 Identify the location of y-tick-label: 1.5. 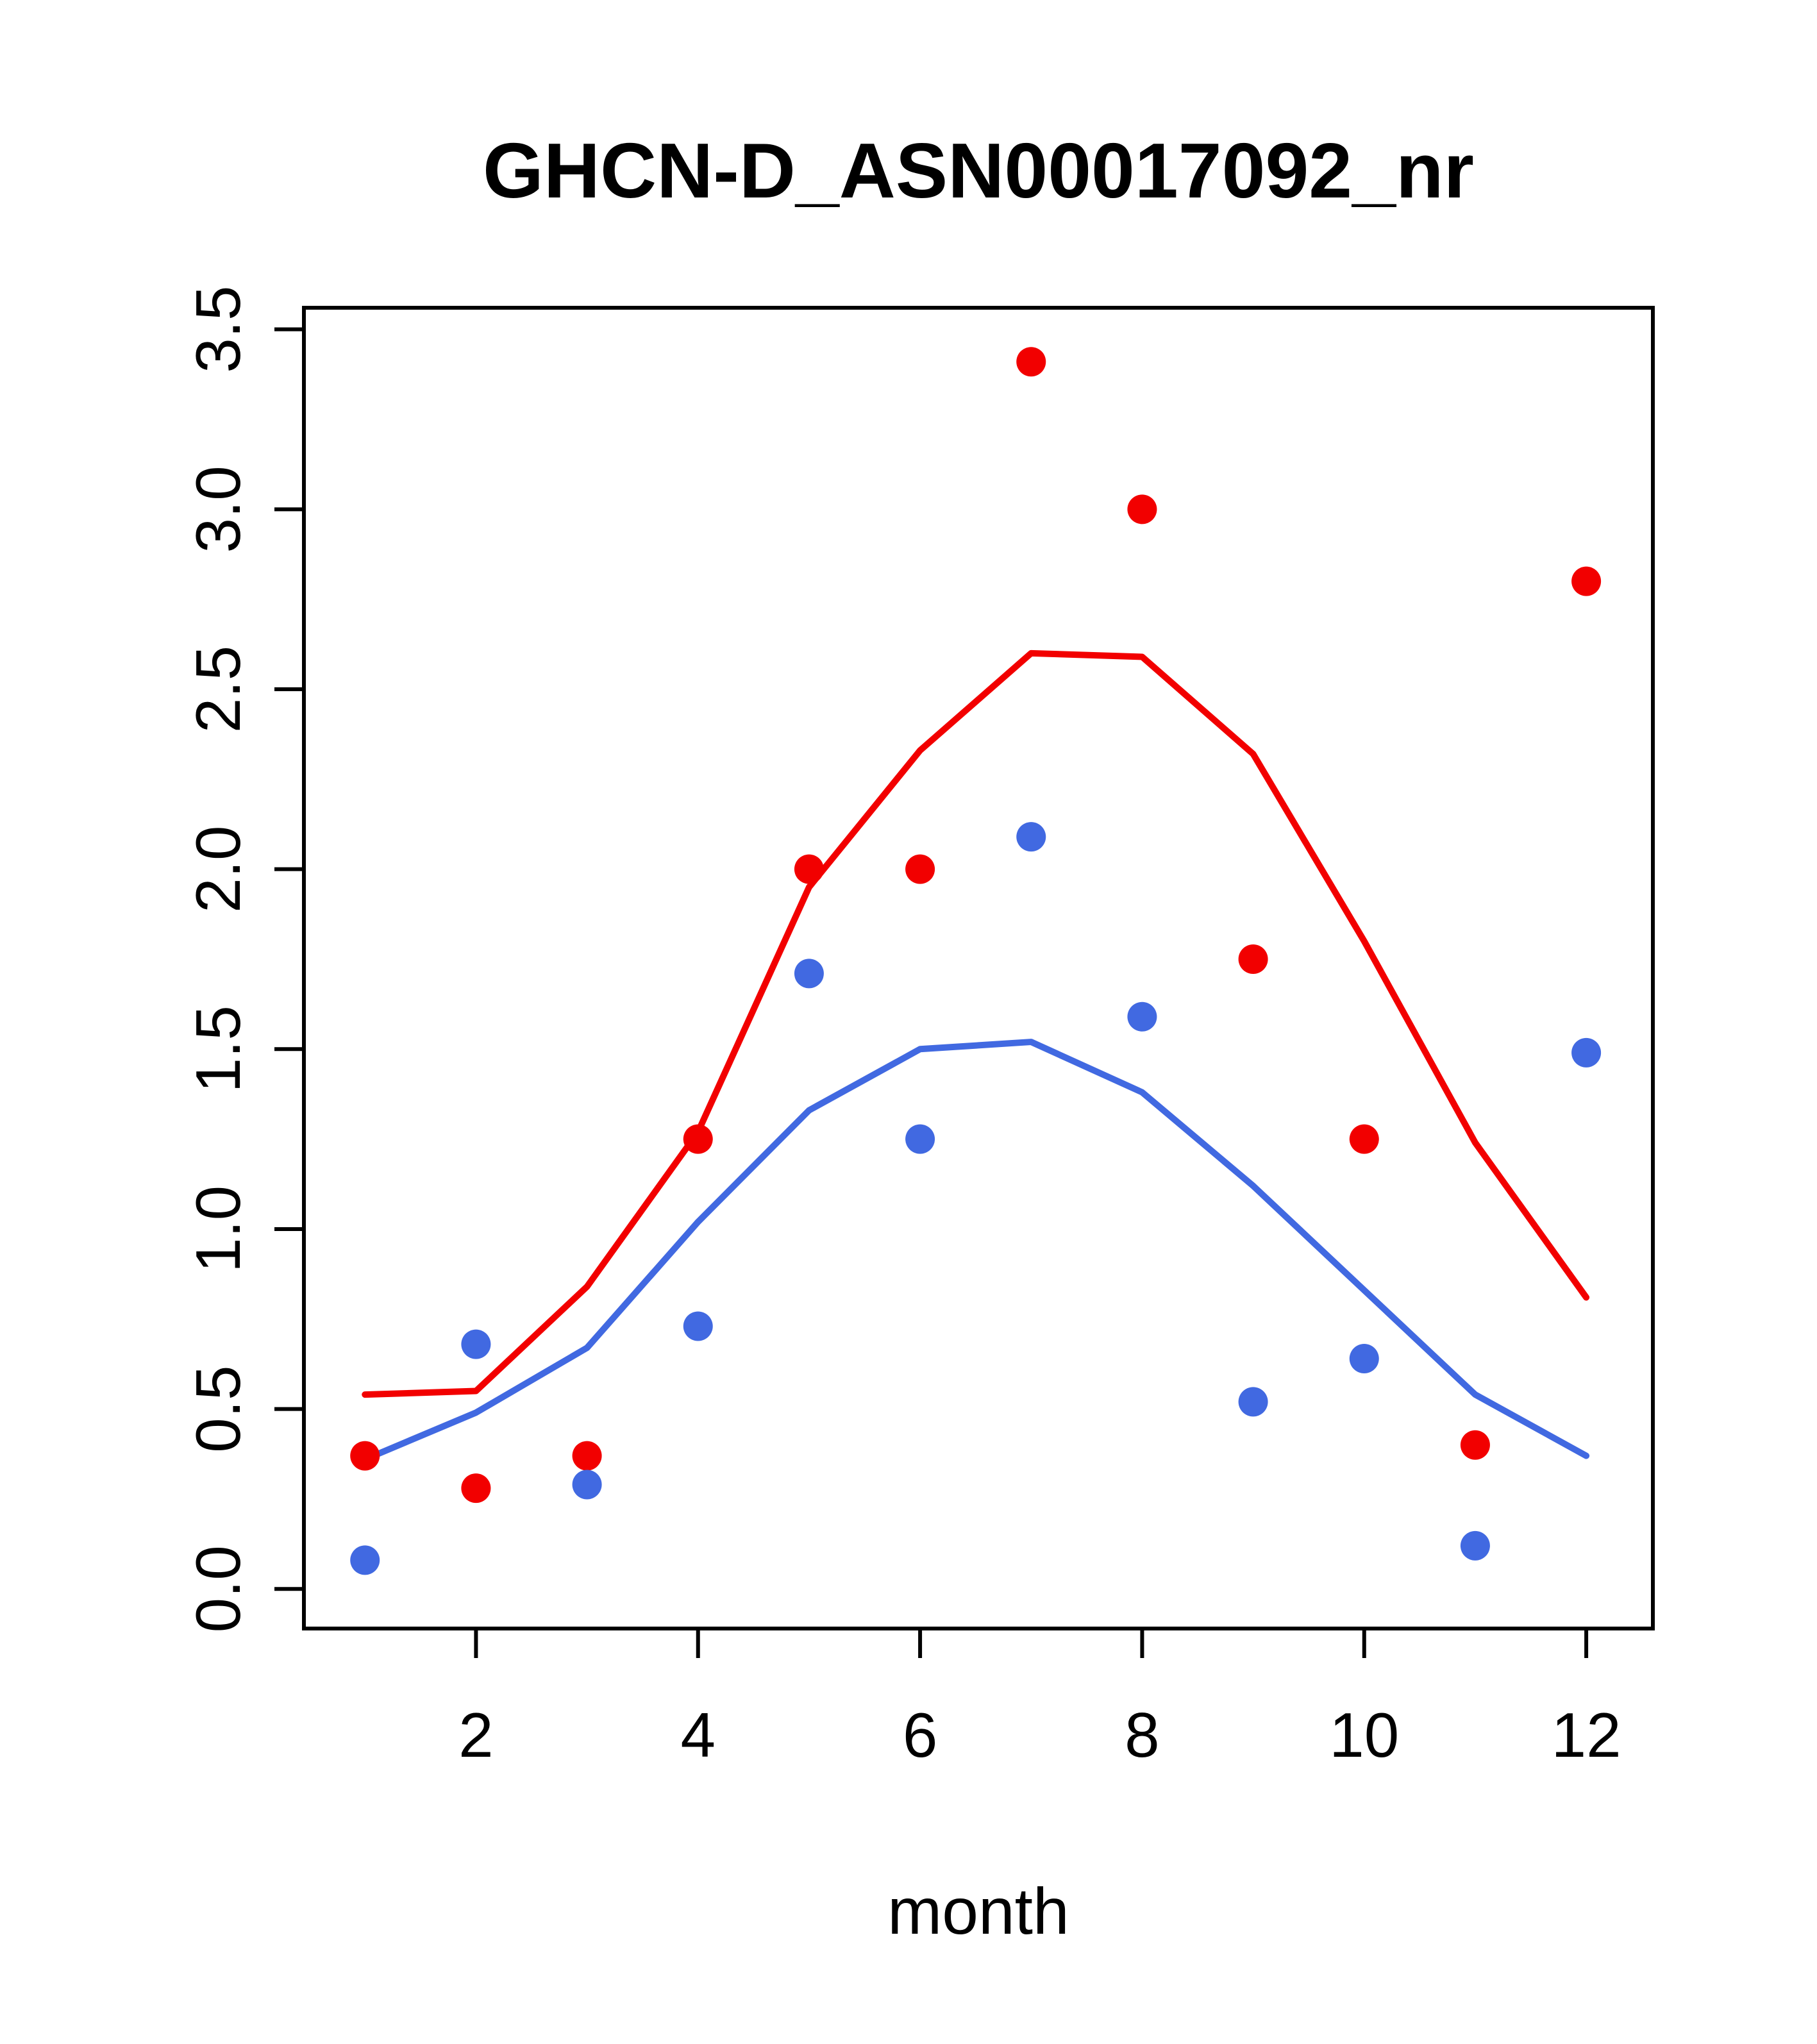
(218, 1049).